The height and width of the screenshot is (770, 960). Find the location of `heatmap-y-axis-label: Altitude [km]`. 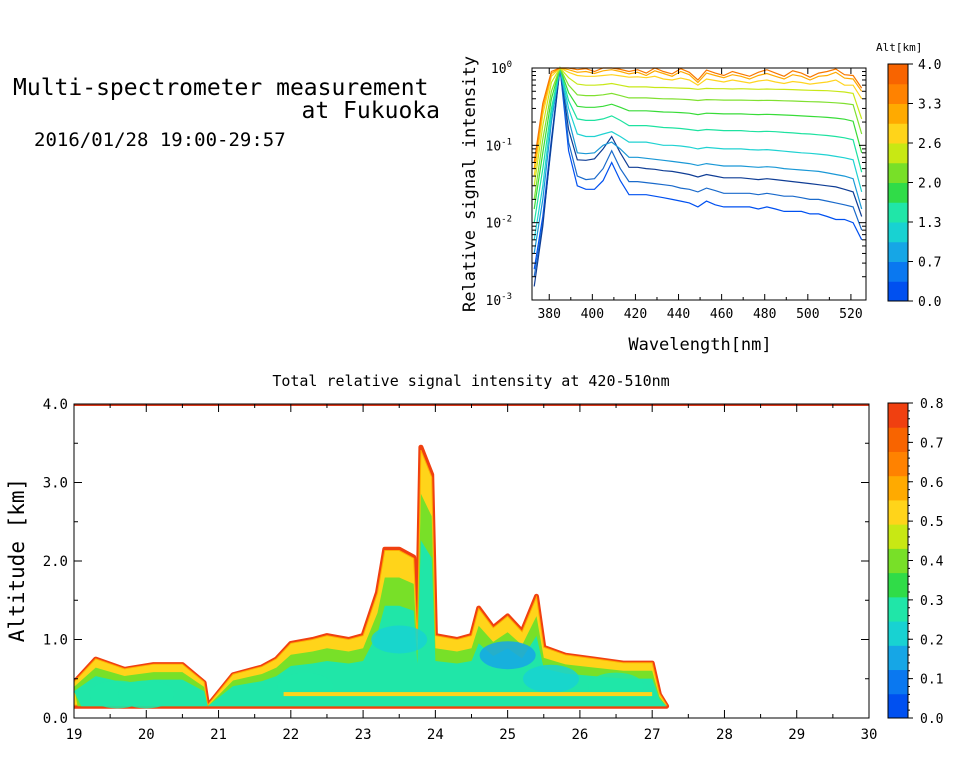

heatmap-y-axis-label: Altitude [km] is located at coordinates (17, 560).